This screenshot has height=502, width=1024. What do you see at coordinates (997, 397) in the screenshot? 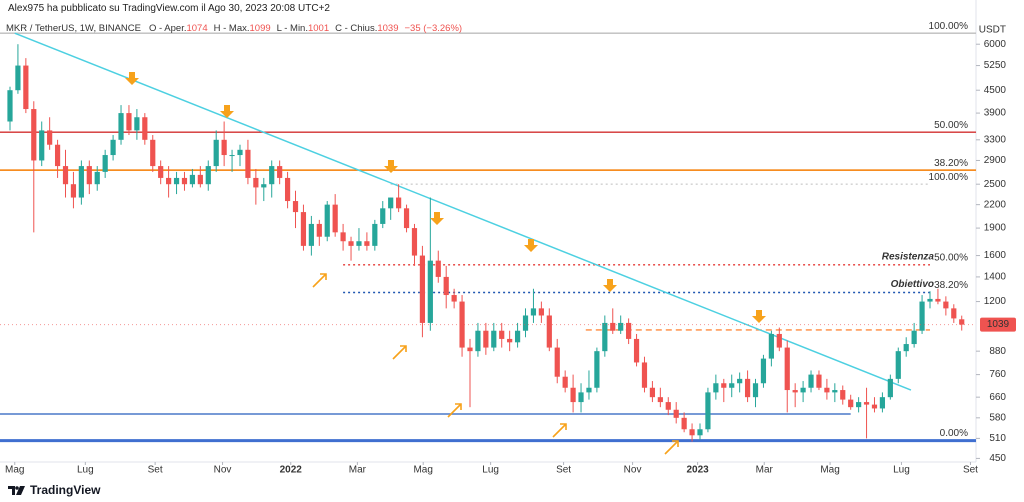
I see `y-tick-label: 660` at bounding box center [997, 397].